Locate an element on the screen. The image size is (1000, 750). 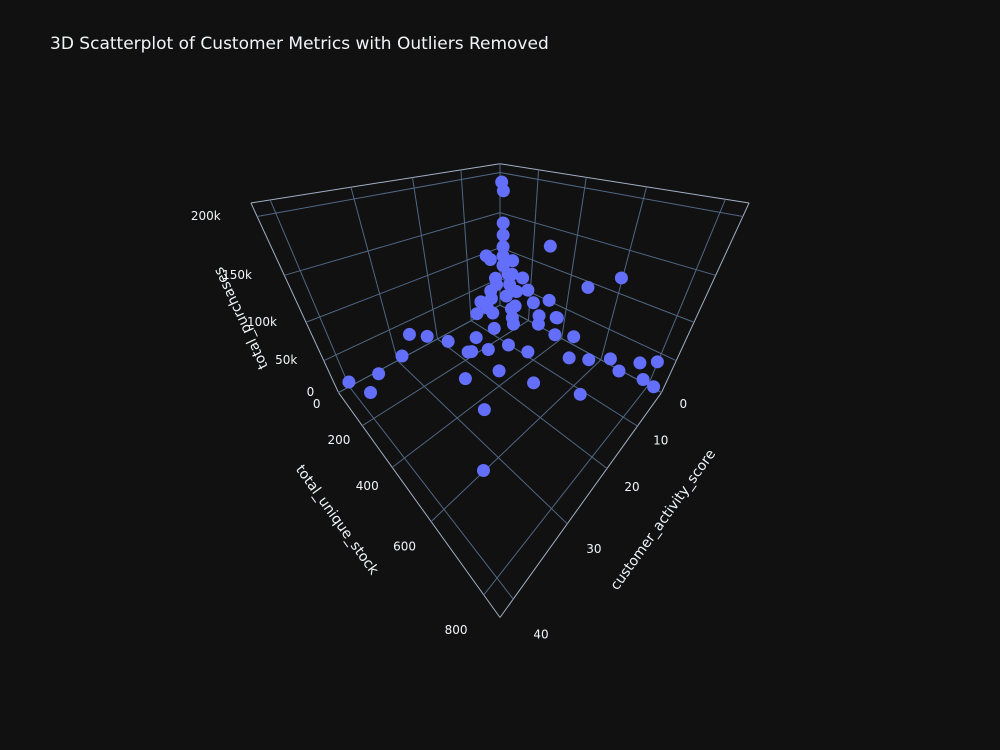
y-tick-label: 200 is located at coordinates (338, 440).